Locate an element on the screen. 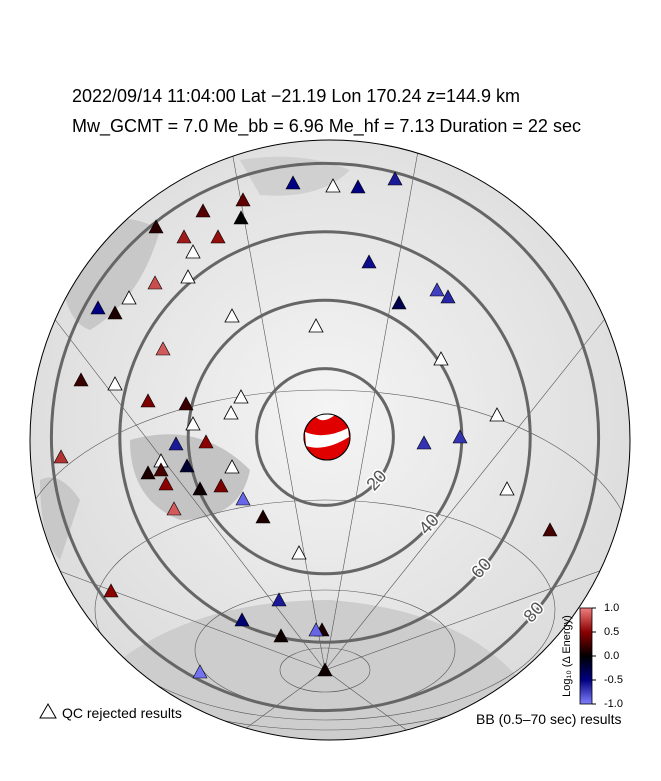  colorbar is located at coordinates (586, 656).